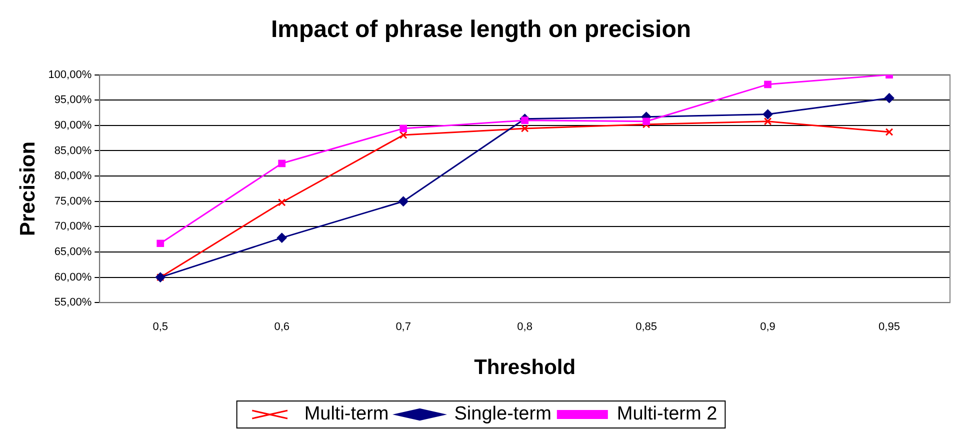  What do you see at coordinates (768, 327) in the screenshot?
I see `x-tick-label: 0,9` at bounding box center [768, 327].